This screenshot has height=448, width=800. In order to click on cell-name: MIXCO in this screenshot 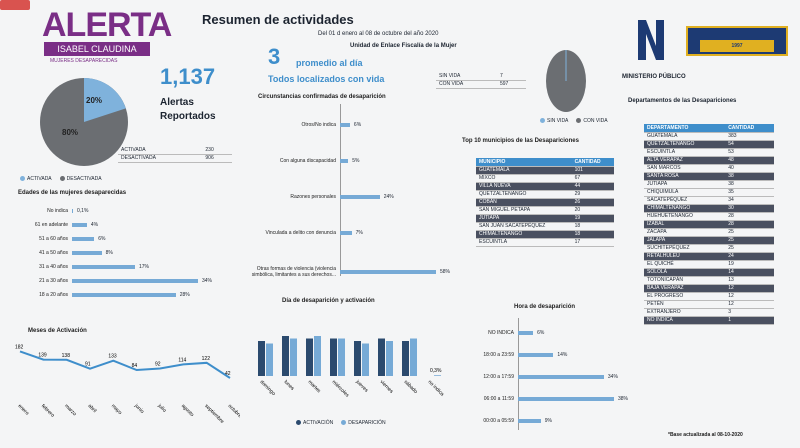, I will do `click(524, 178)`.